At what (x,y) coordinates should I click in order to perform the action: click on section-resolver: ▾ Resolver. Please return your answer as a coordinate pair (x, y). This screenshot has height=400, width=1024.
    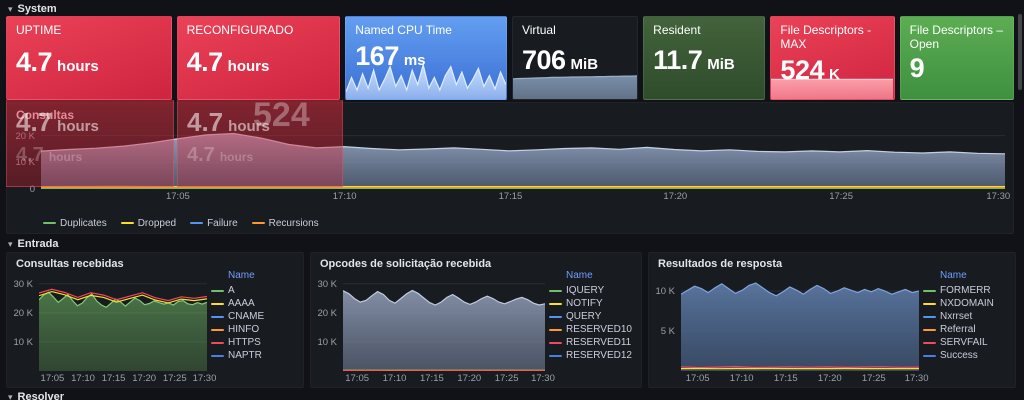
    Looking at the image, I should click on (36, 395).